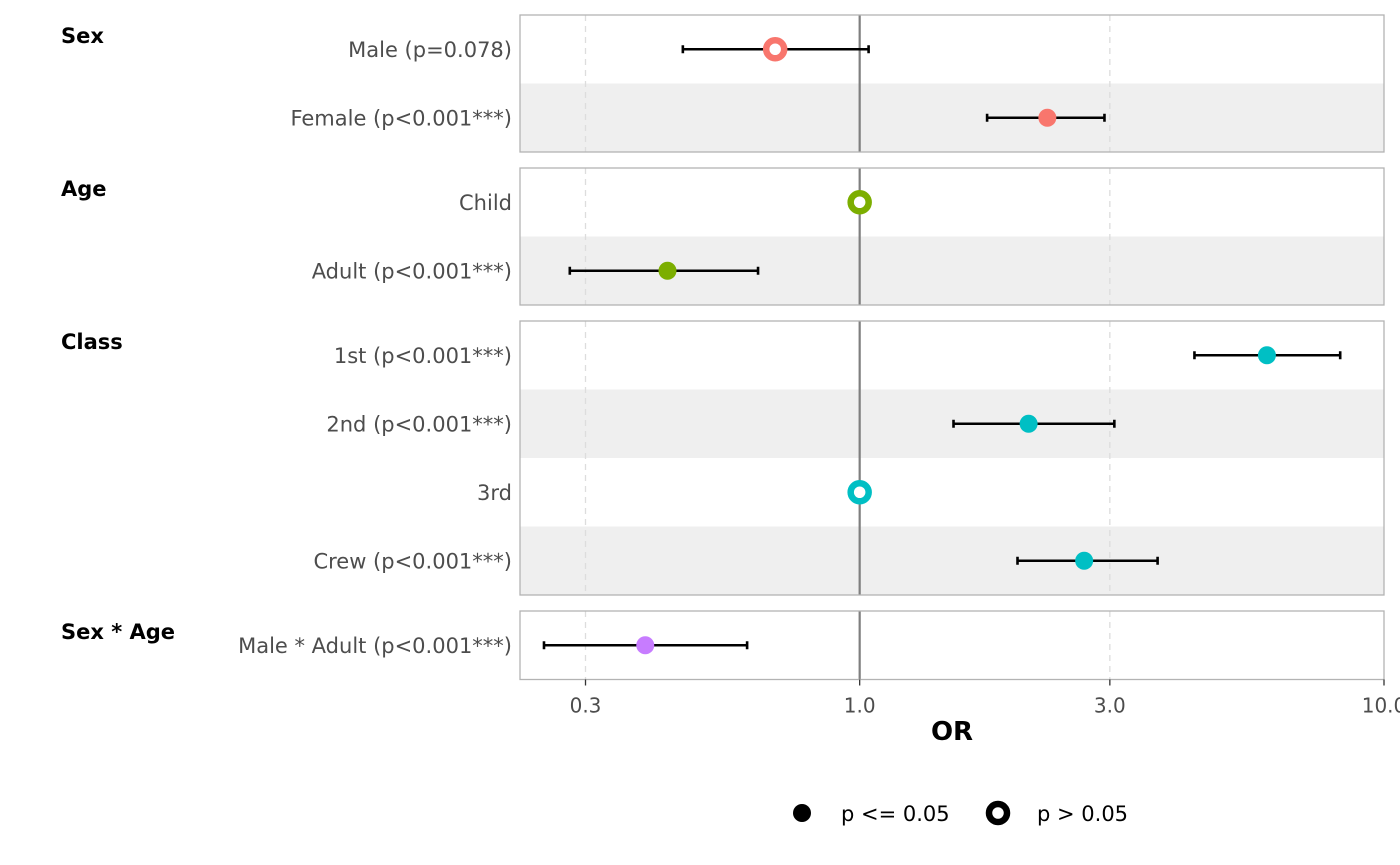 Image resolution: width=1400 pixels, height=865 pixels. I want to click on x-tick-label: 0.3, so click(586, 706).